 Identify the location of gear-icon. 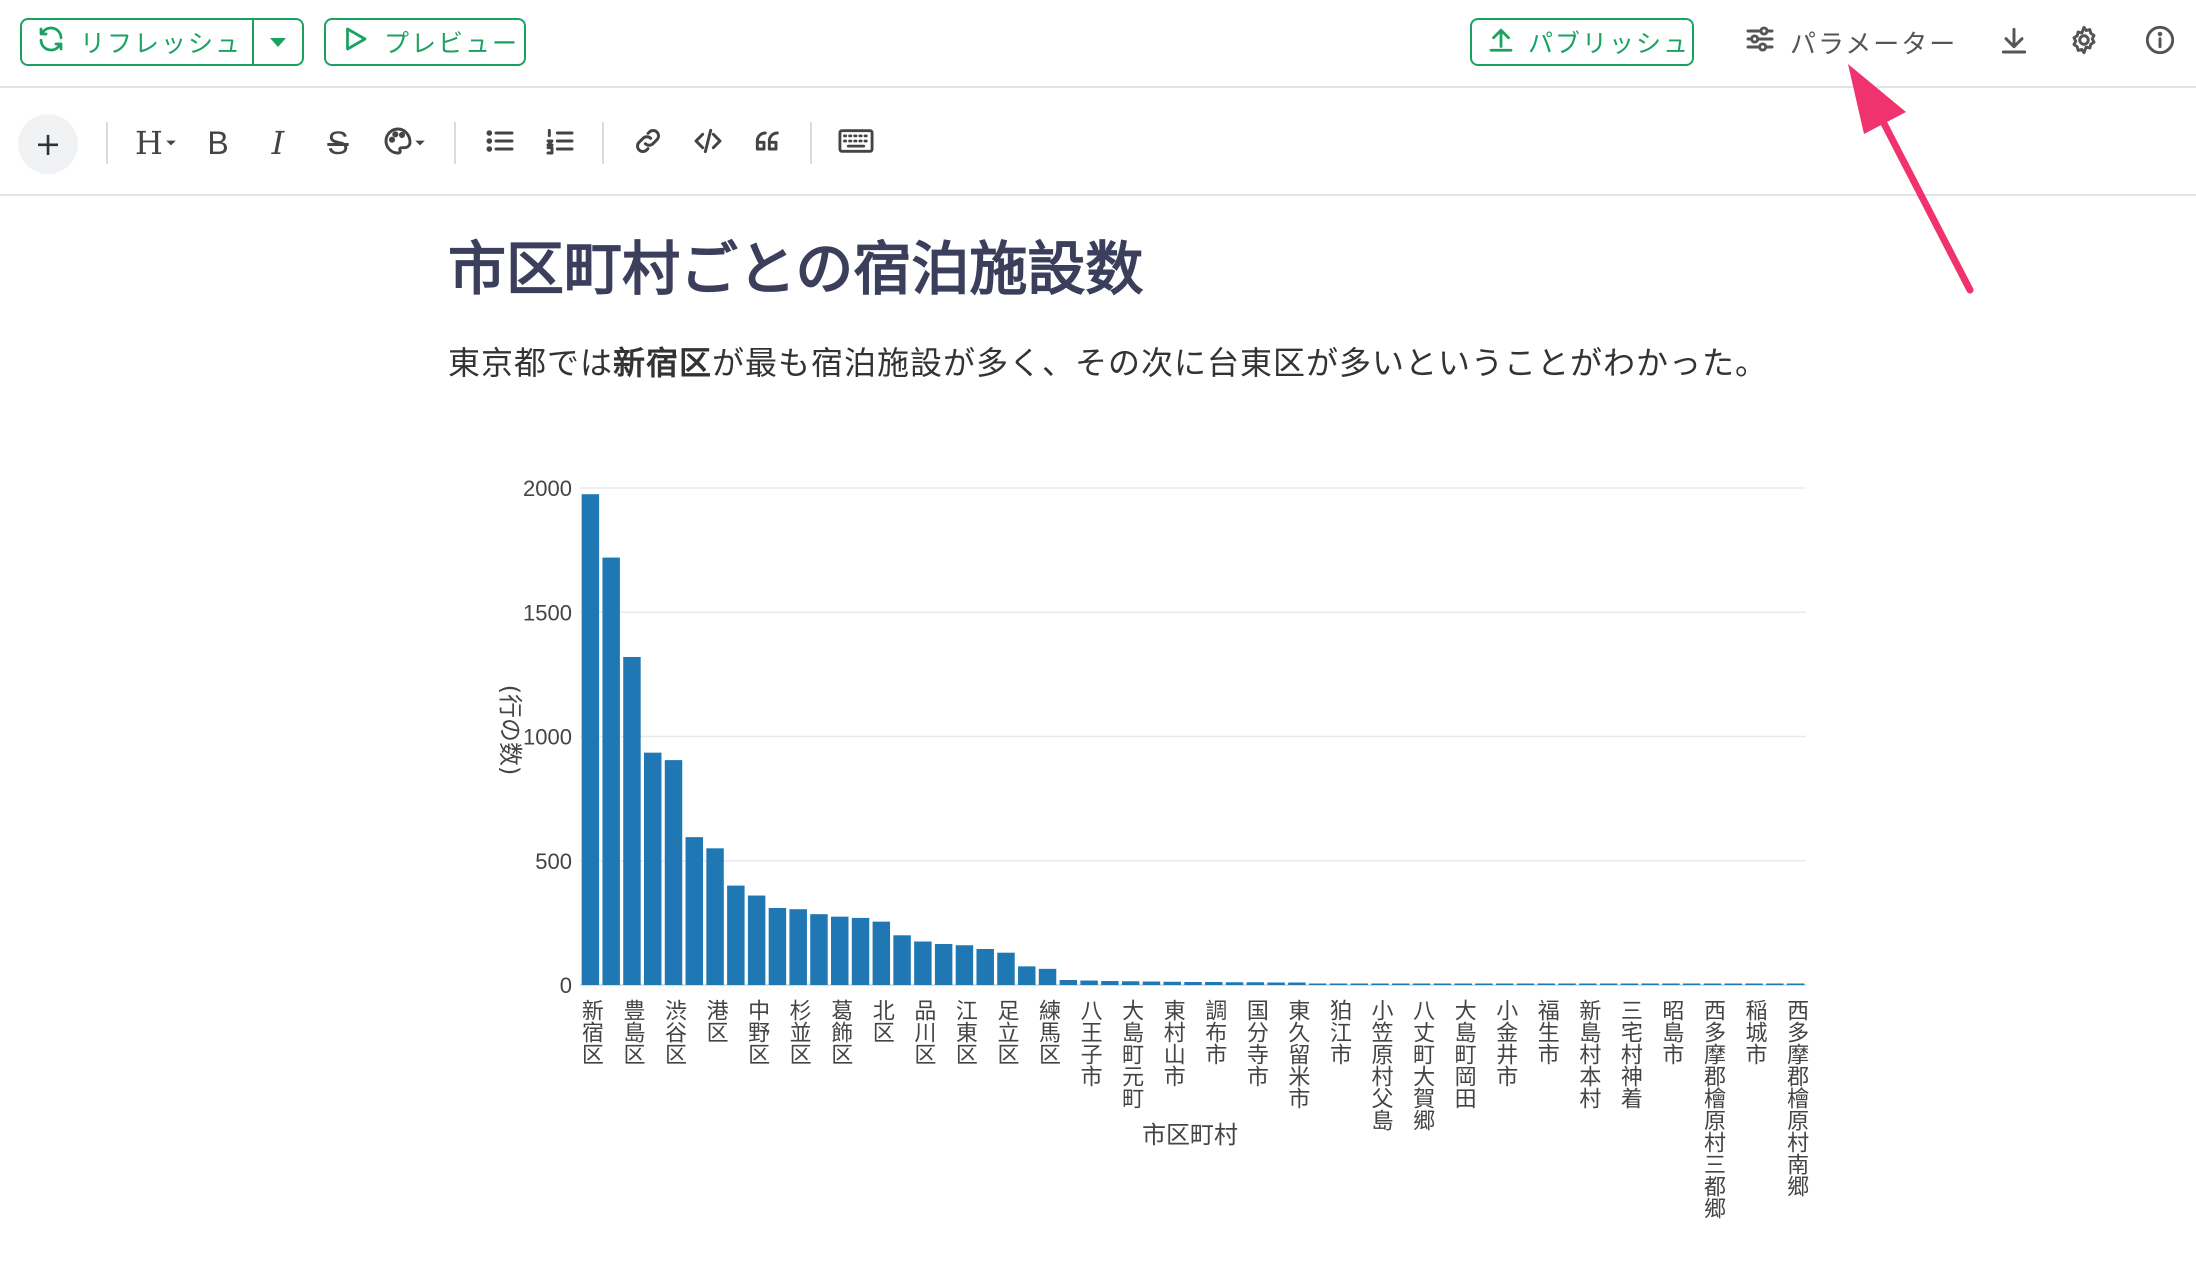
(2084, 42).